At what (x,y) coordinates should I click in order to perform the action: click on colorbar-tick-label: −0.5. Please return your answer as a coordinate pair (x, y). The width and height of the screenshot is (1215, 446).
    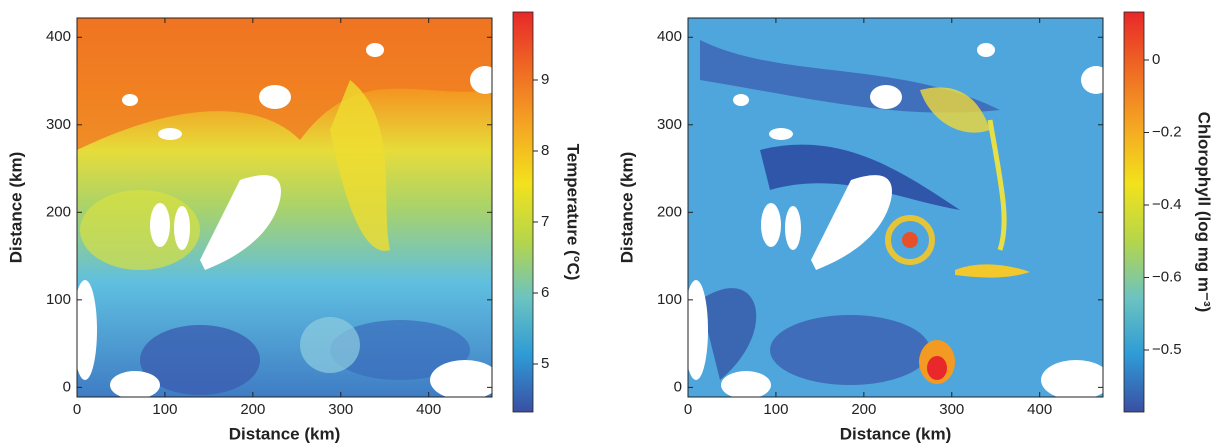
    Looking at the image, I should click on (1167, 349).